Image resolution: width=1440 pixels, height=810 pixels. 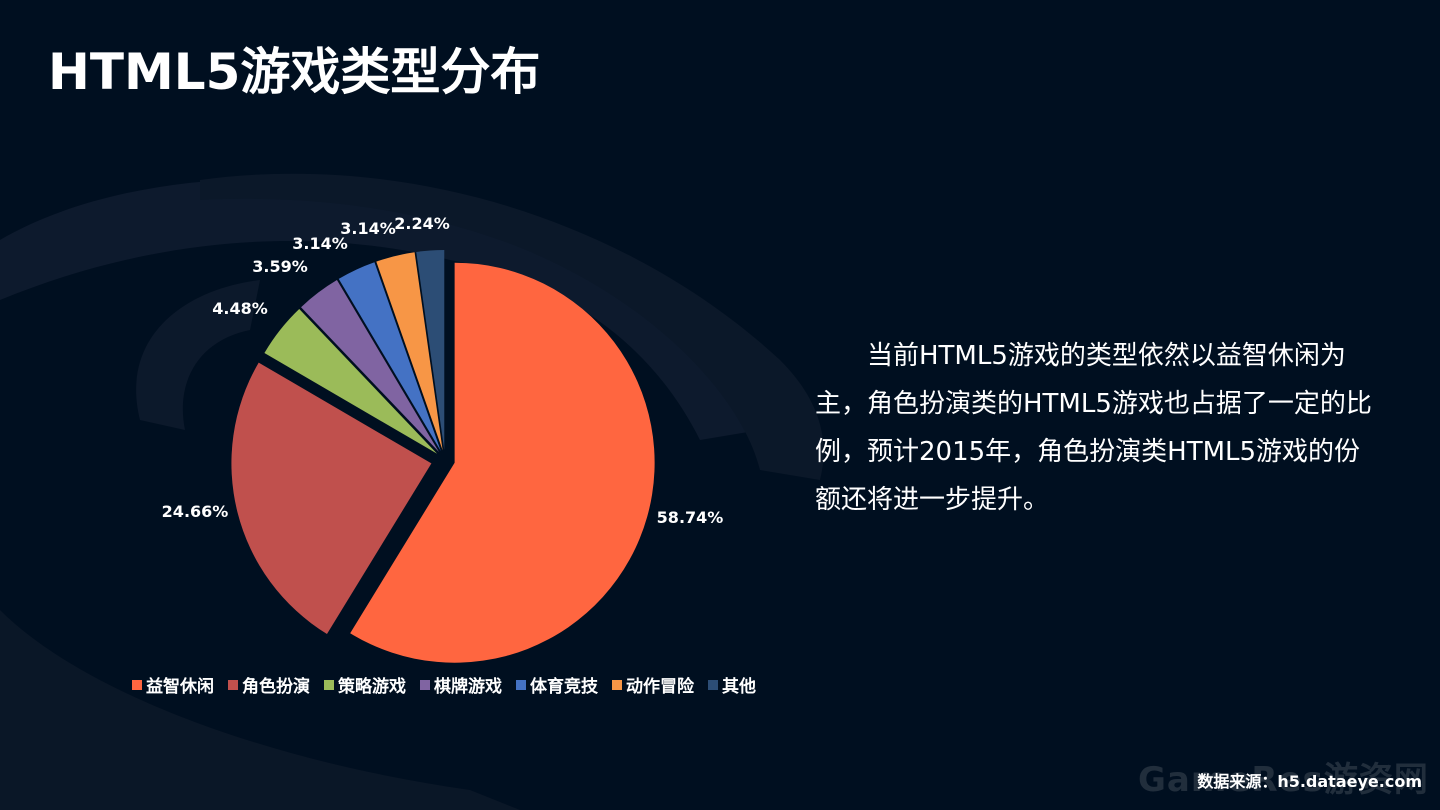 I want to click on legend-item-1: 益智休闲, so click(x=173, y=684).